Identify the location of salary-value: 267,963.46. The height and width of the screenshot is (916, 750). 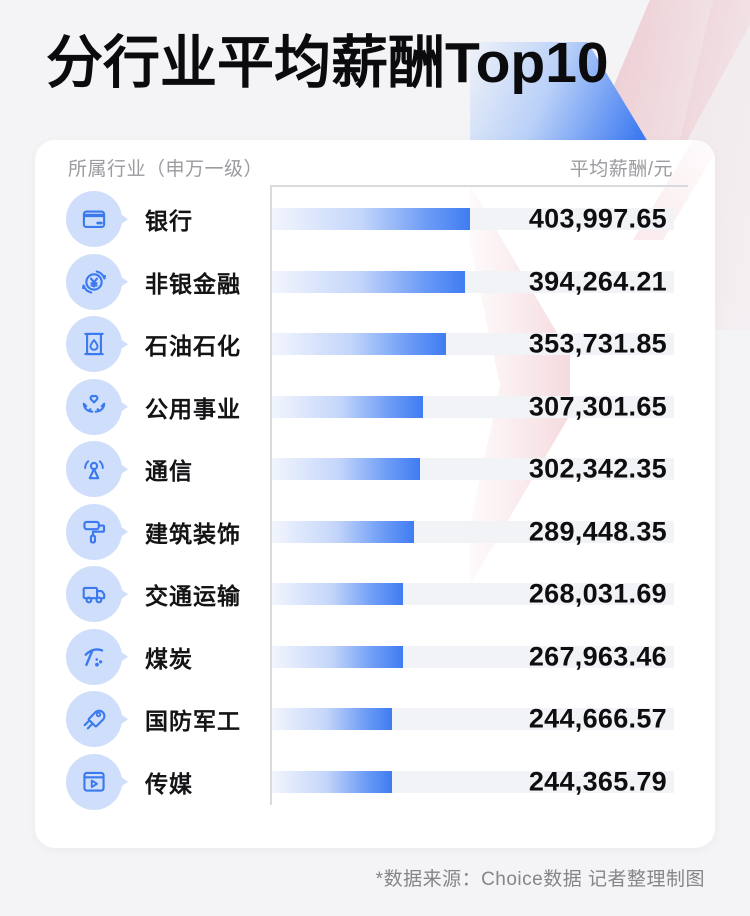
(597, 656).